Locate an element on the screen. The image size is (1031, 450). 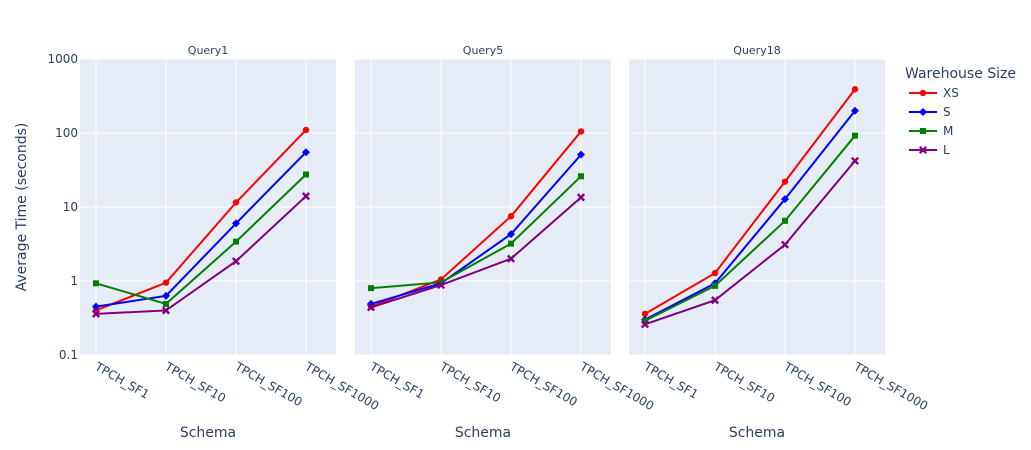
legend-label: S is located at coordinates (947, 112).